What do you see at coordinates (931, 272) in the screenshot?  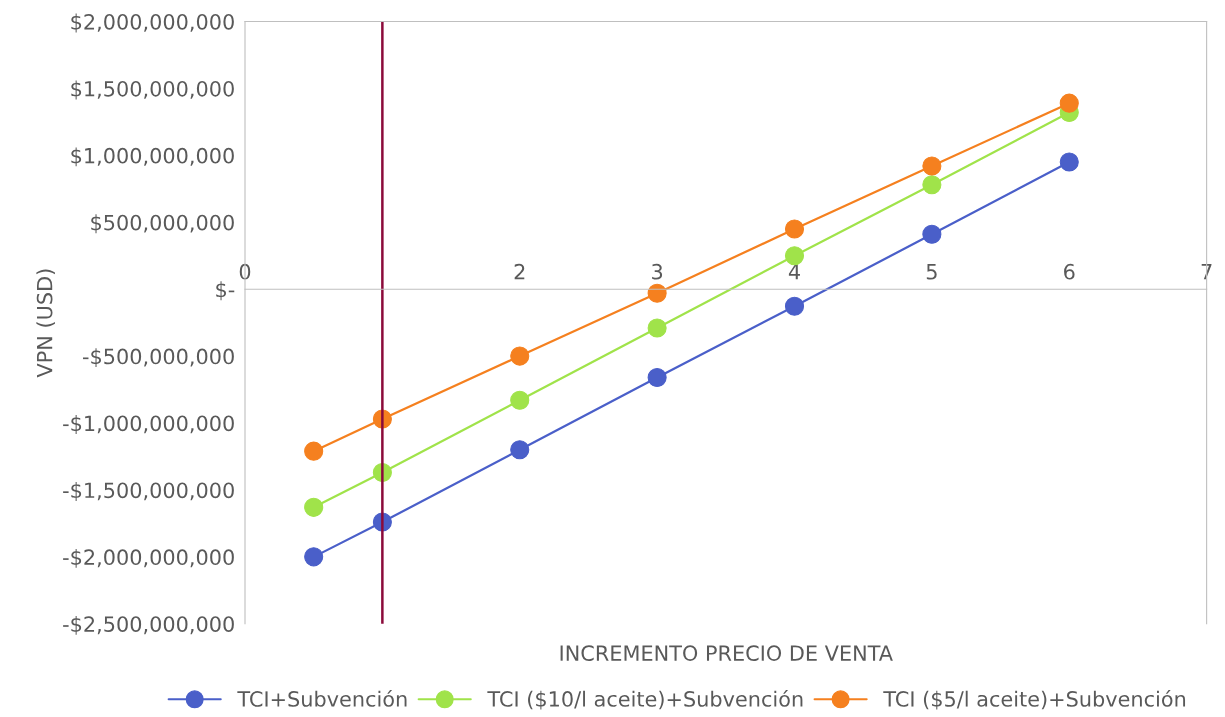 I see `x-tick-label: 5` at bounding box center [931, 272].